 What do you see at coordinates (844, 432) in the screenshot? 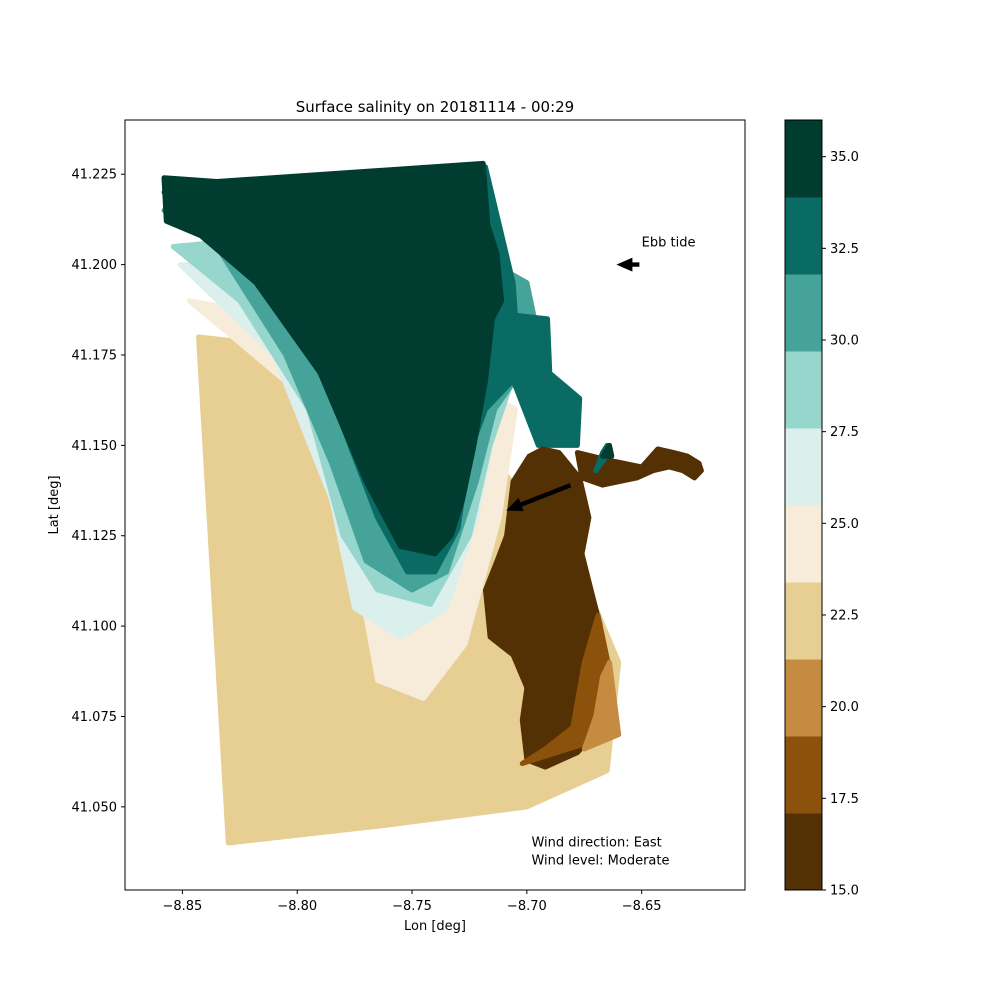
I see `colorbar-tick-label: 27.5` at bounding box center [844, 432].